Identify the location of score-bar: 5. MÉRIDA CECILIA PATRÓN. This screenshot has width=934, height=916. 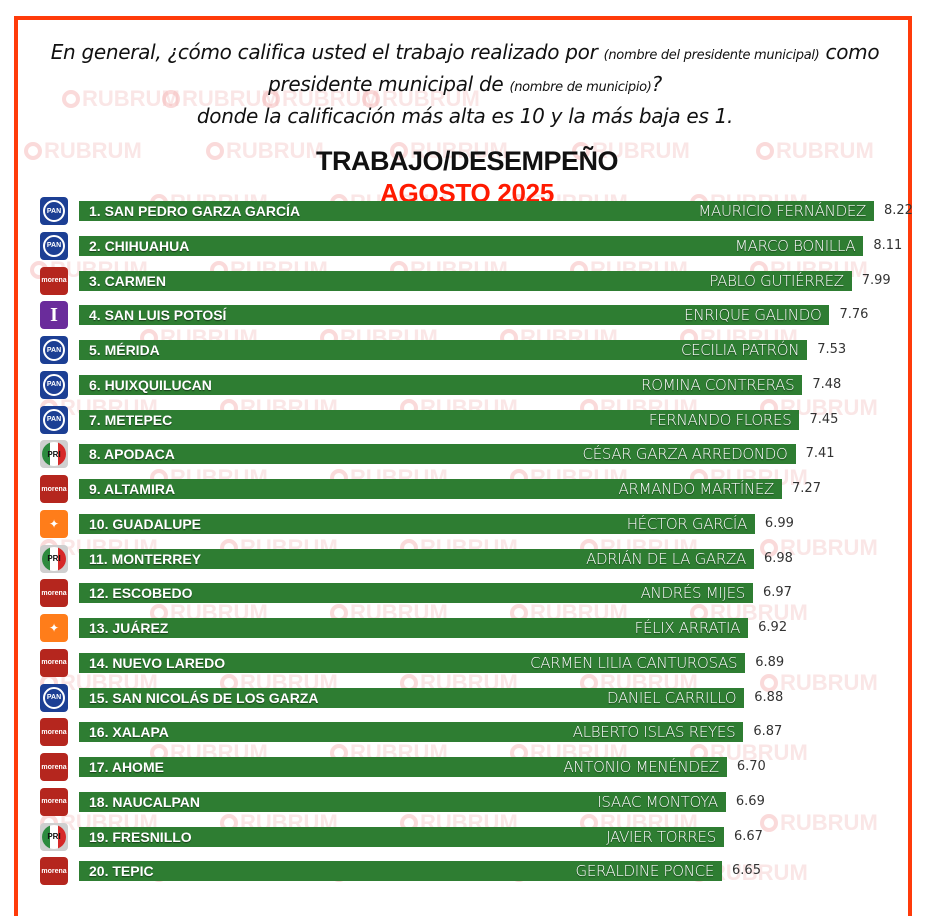
(443, 350).